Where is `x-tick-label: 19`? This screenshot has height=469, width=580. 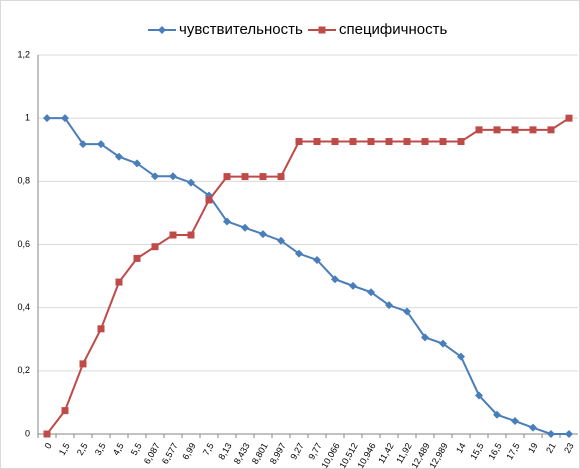 x-tick-label: 19 is located at coordinates (533, 448).